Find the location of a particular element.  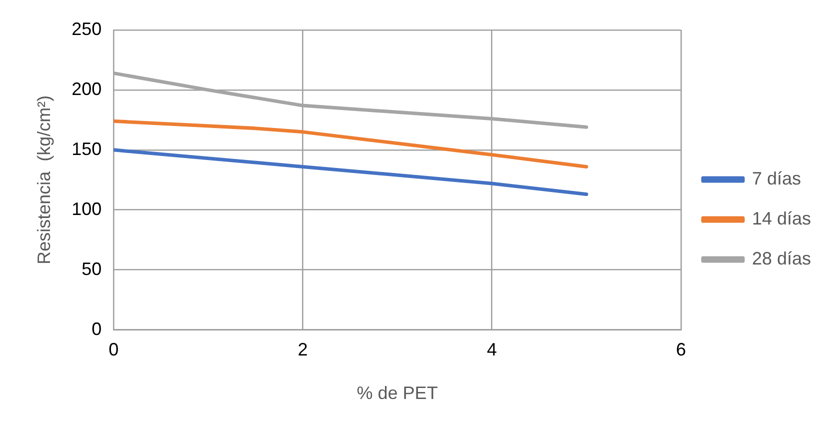

legend-label: 14 días is located at coordinates (781, 218).